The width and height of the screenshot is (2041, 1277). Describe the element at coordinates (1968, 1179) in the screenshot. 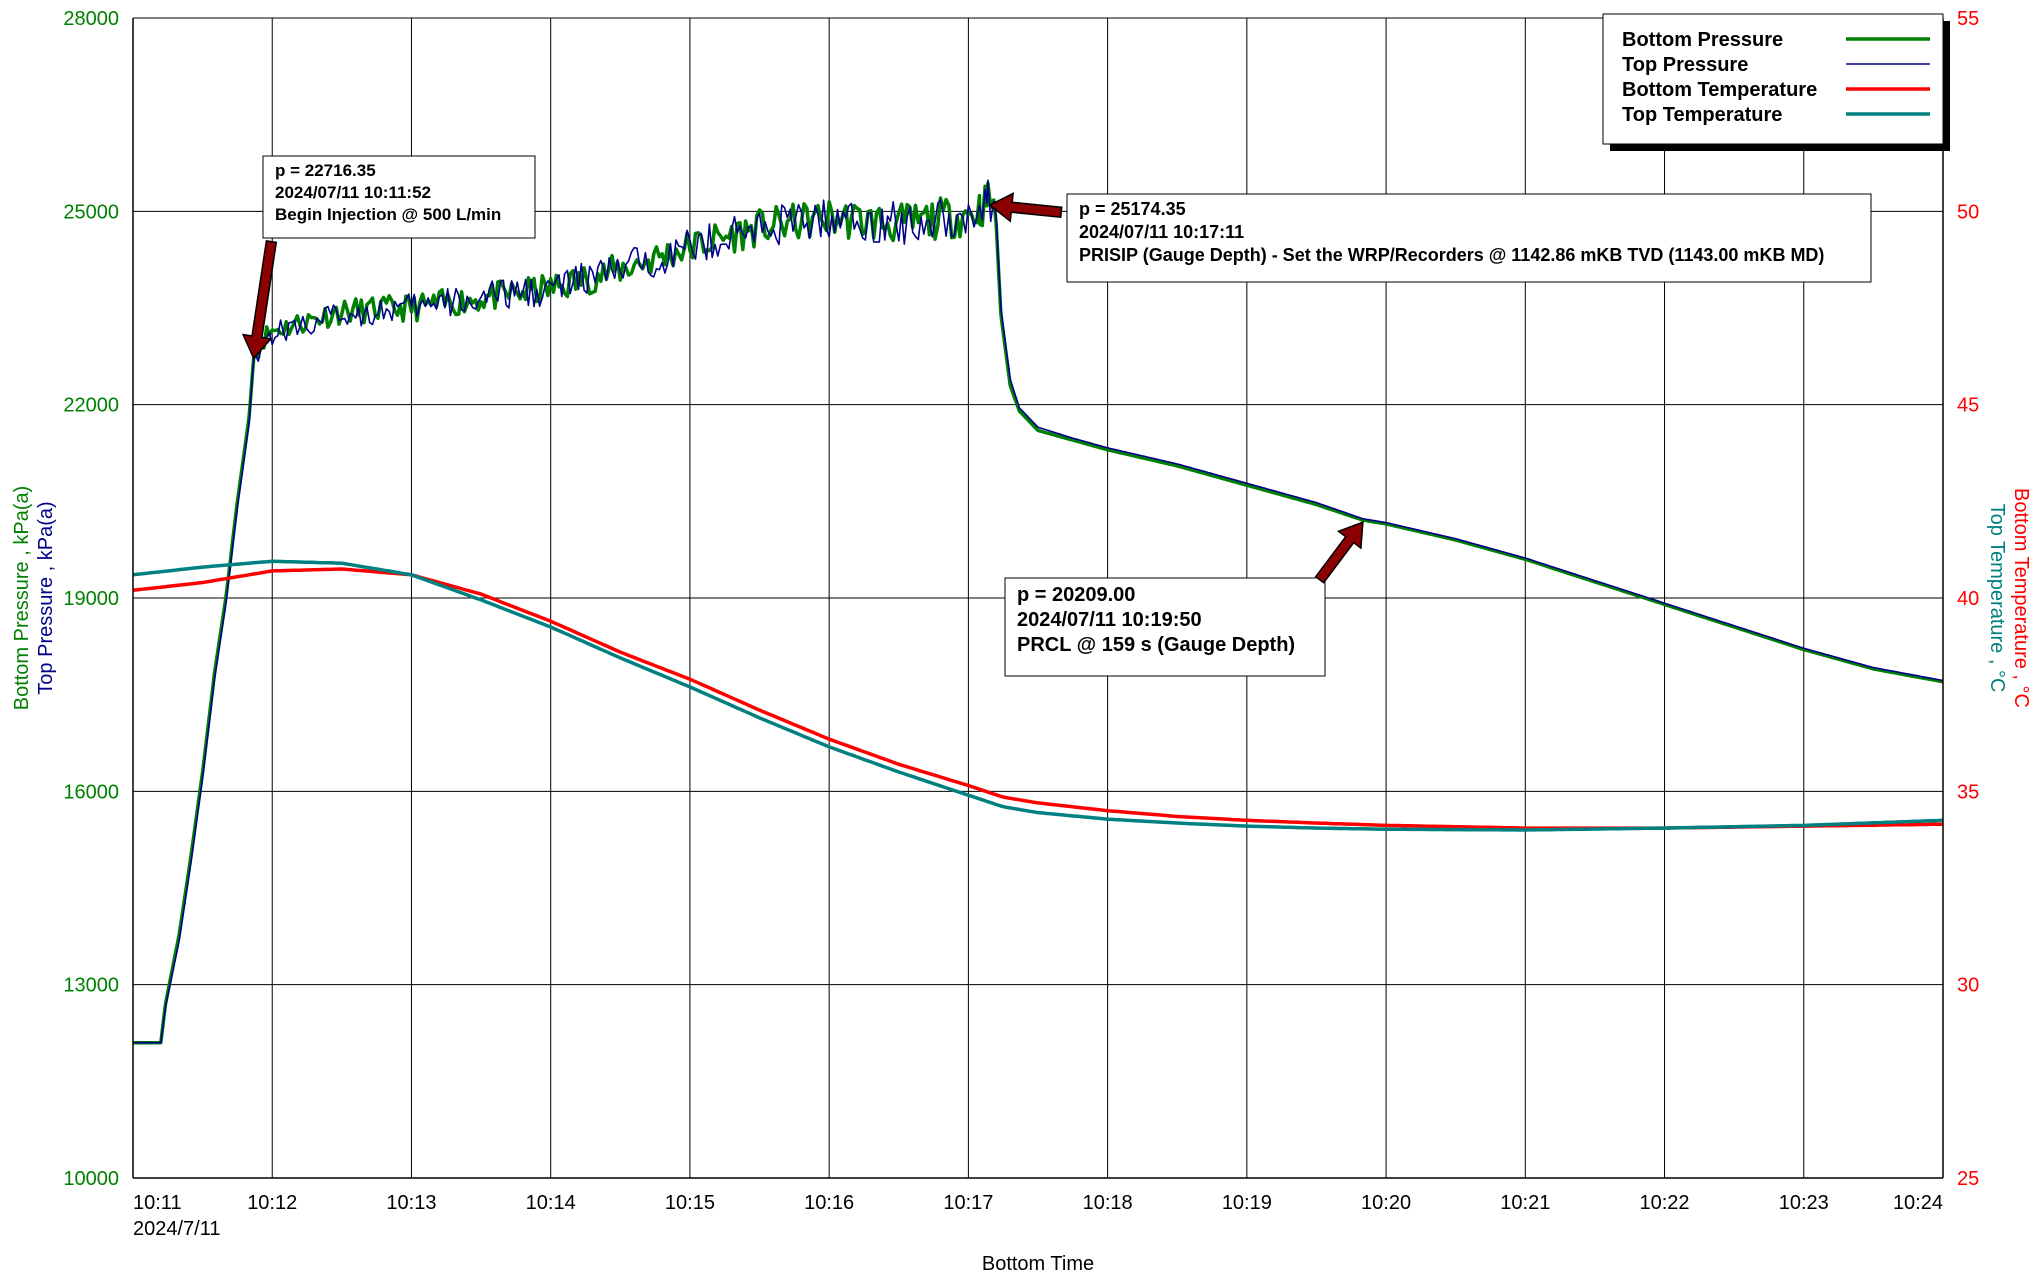

I see `y-right-tick-label: 25` at that location.